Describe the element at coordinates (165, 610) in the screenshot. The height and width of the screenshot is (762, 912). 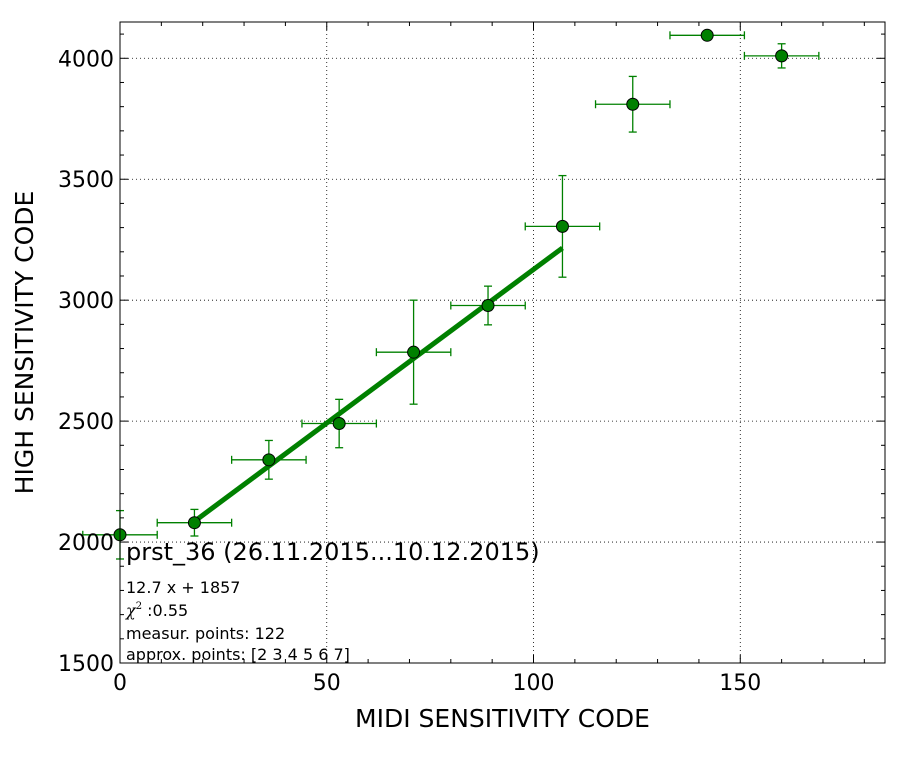
I see `chi-value: :0.55` at that location.